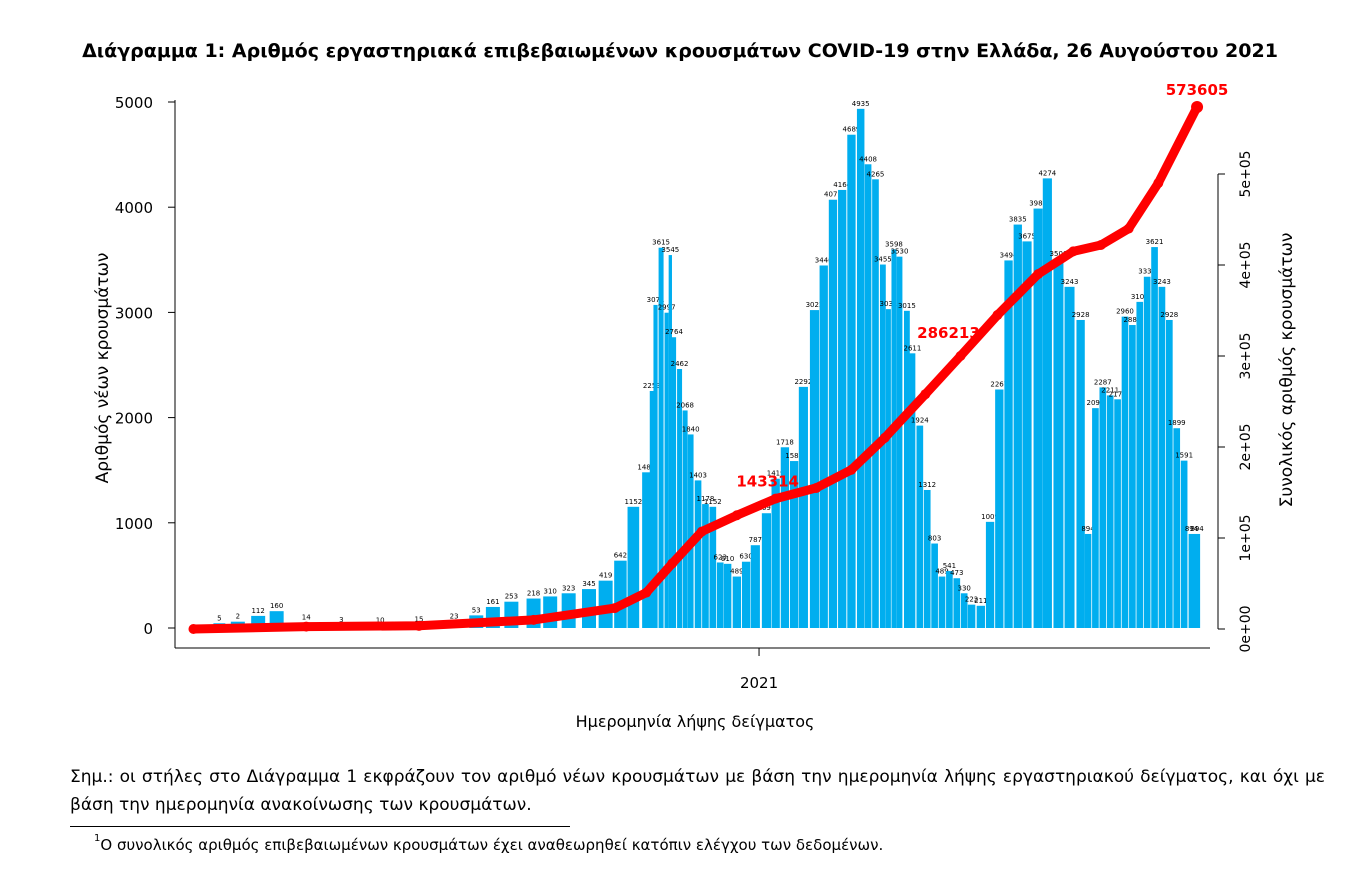 This screenshot has width=1360, height=880. I want to click on y2-tick-label: 2e+05, so click(1246, 446).